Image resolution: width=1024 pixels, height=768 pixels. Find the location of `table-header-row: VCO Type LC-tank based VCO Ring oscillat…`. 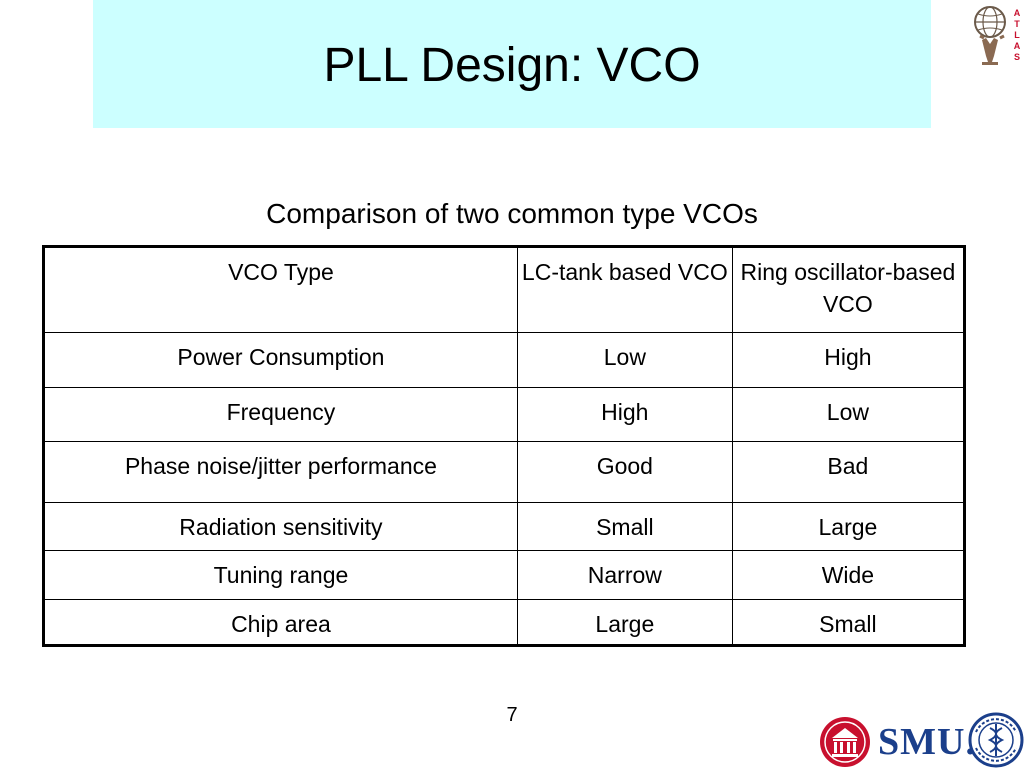

table-header-row: VCO Type LC-tank based VCO Ring oscillat… is located at coordinates (504, 289).